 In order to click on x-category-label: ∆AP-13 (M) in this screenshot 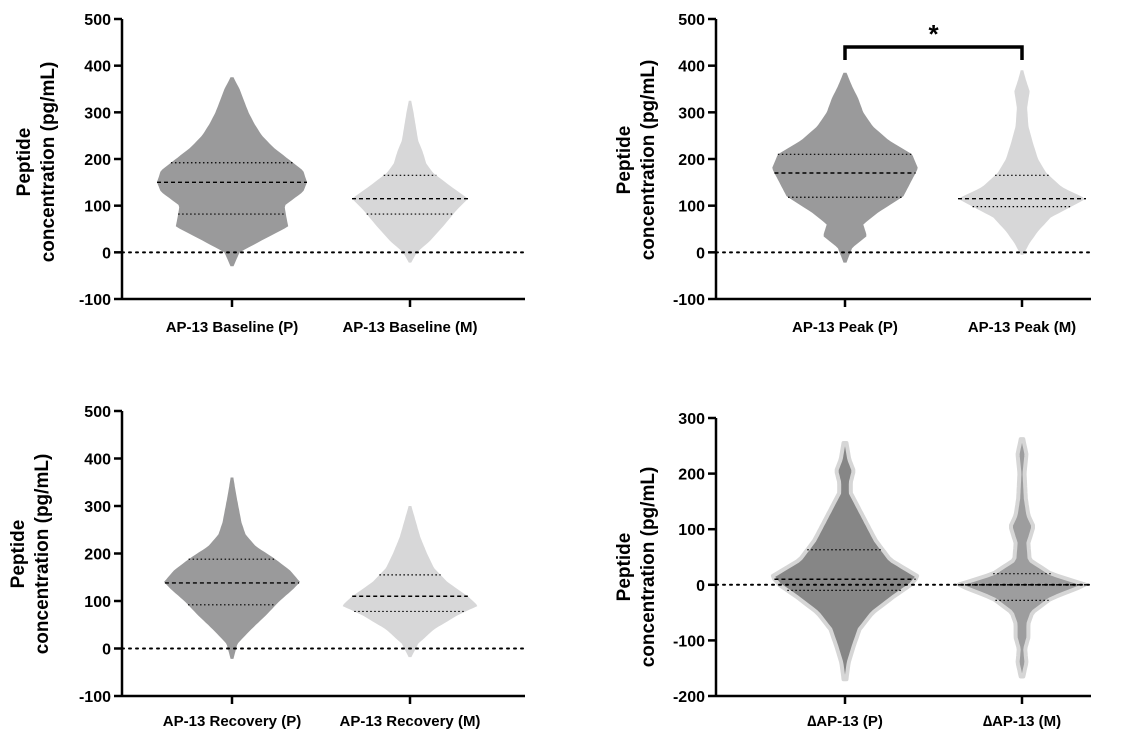, I will do `click(1022, 721)`.